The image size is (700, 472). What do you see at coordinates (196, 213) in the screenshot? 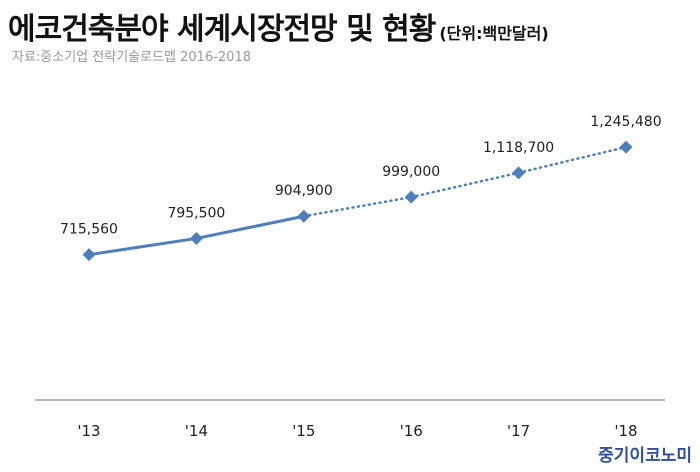
I see `data-label-2: 795,500` at bounding box center [196, 213].